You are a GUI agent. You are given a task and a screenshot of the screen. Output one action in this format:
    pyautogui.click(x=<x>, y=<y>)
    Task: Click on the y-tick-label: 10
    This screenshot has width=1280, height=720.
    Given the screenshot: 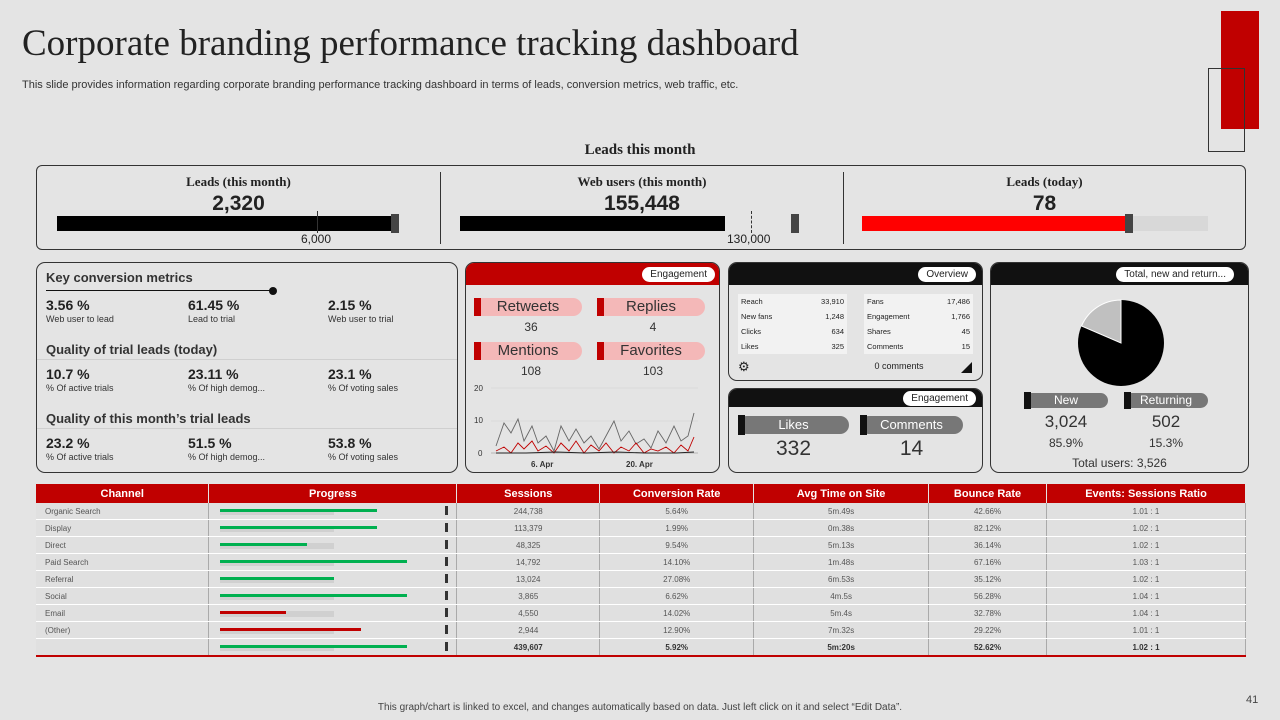 What is the action you would take?
    pyautogui.click(x=478, y=420)
    